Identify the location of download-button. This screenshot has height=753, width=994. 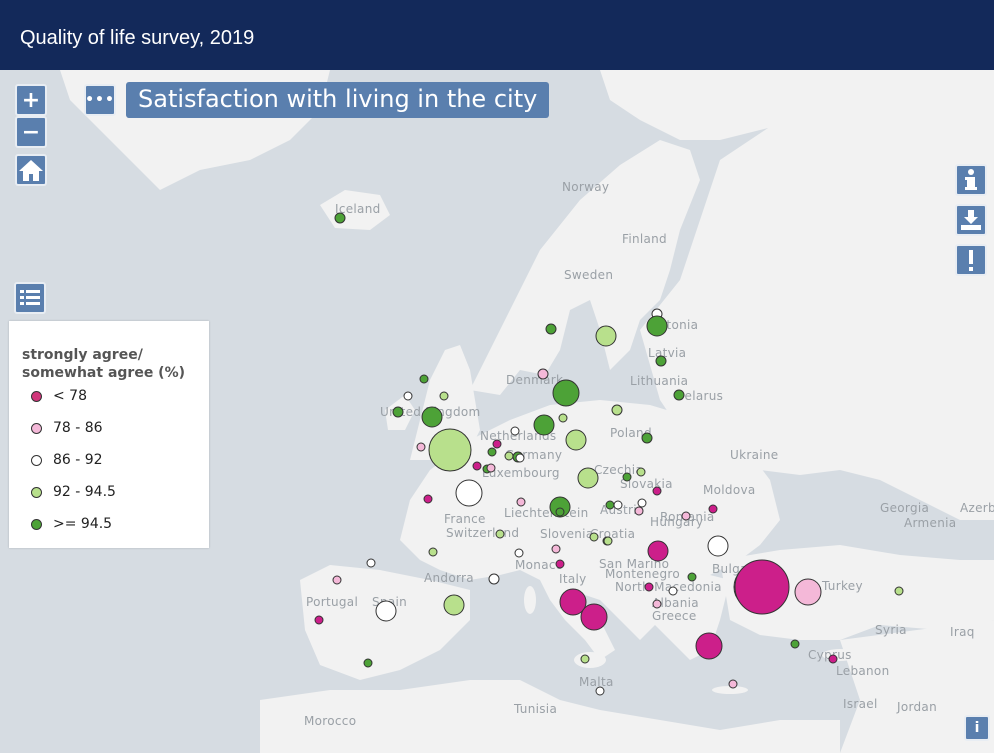
(971, 220).